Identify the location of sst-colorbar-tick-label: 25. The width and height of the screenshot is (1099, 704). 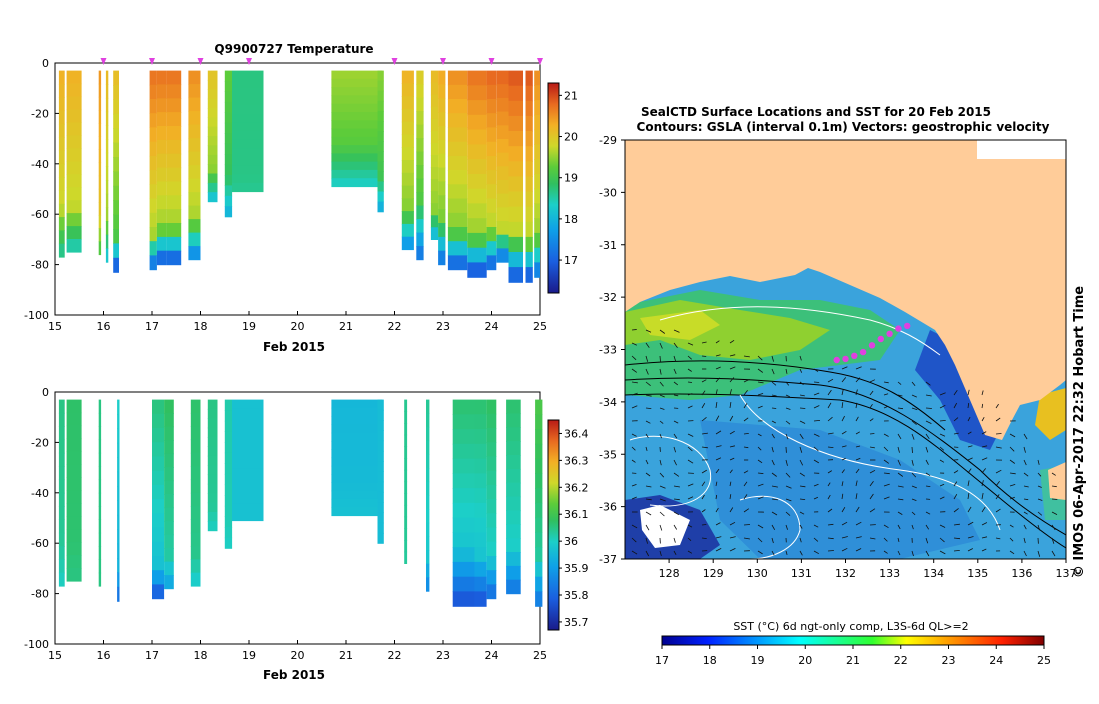
(1044, 660).